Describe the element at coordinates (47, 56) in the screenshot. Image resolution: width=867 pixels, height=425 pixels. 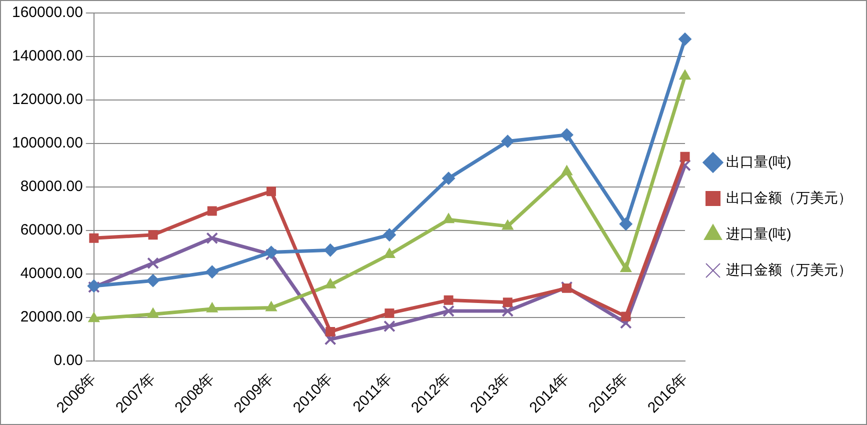
I see `y-tick-label: 140000.00` at that location.